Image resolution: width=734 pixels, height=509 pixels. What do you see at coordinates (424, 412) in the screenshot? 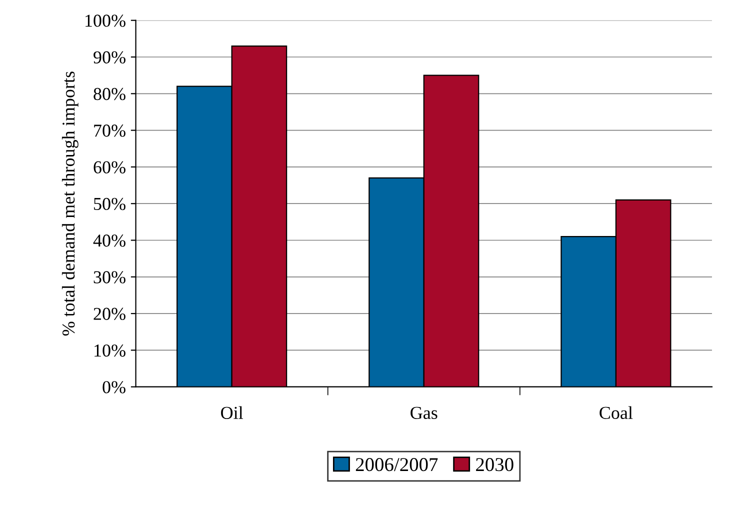
I see `x-tick-label: Gas` at bounding box center [424, 412].